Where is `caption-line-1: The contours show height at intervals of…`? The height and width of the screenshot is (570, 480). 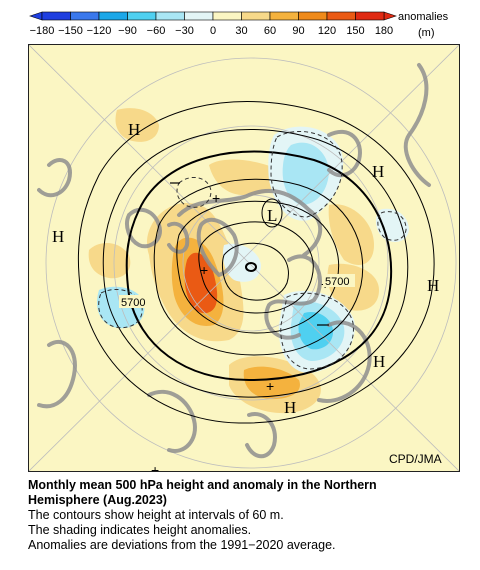
caption-line-1: The contours show height at intervals of… is located at coordinates (156, 515).